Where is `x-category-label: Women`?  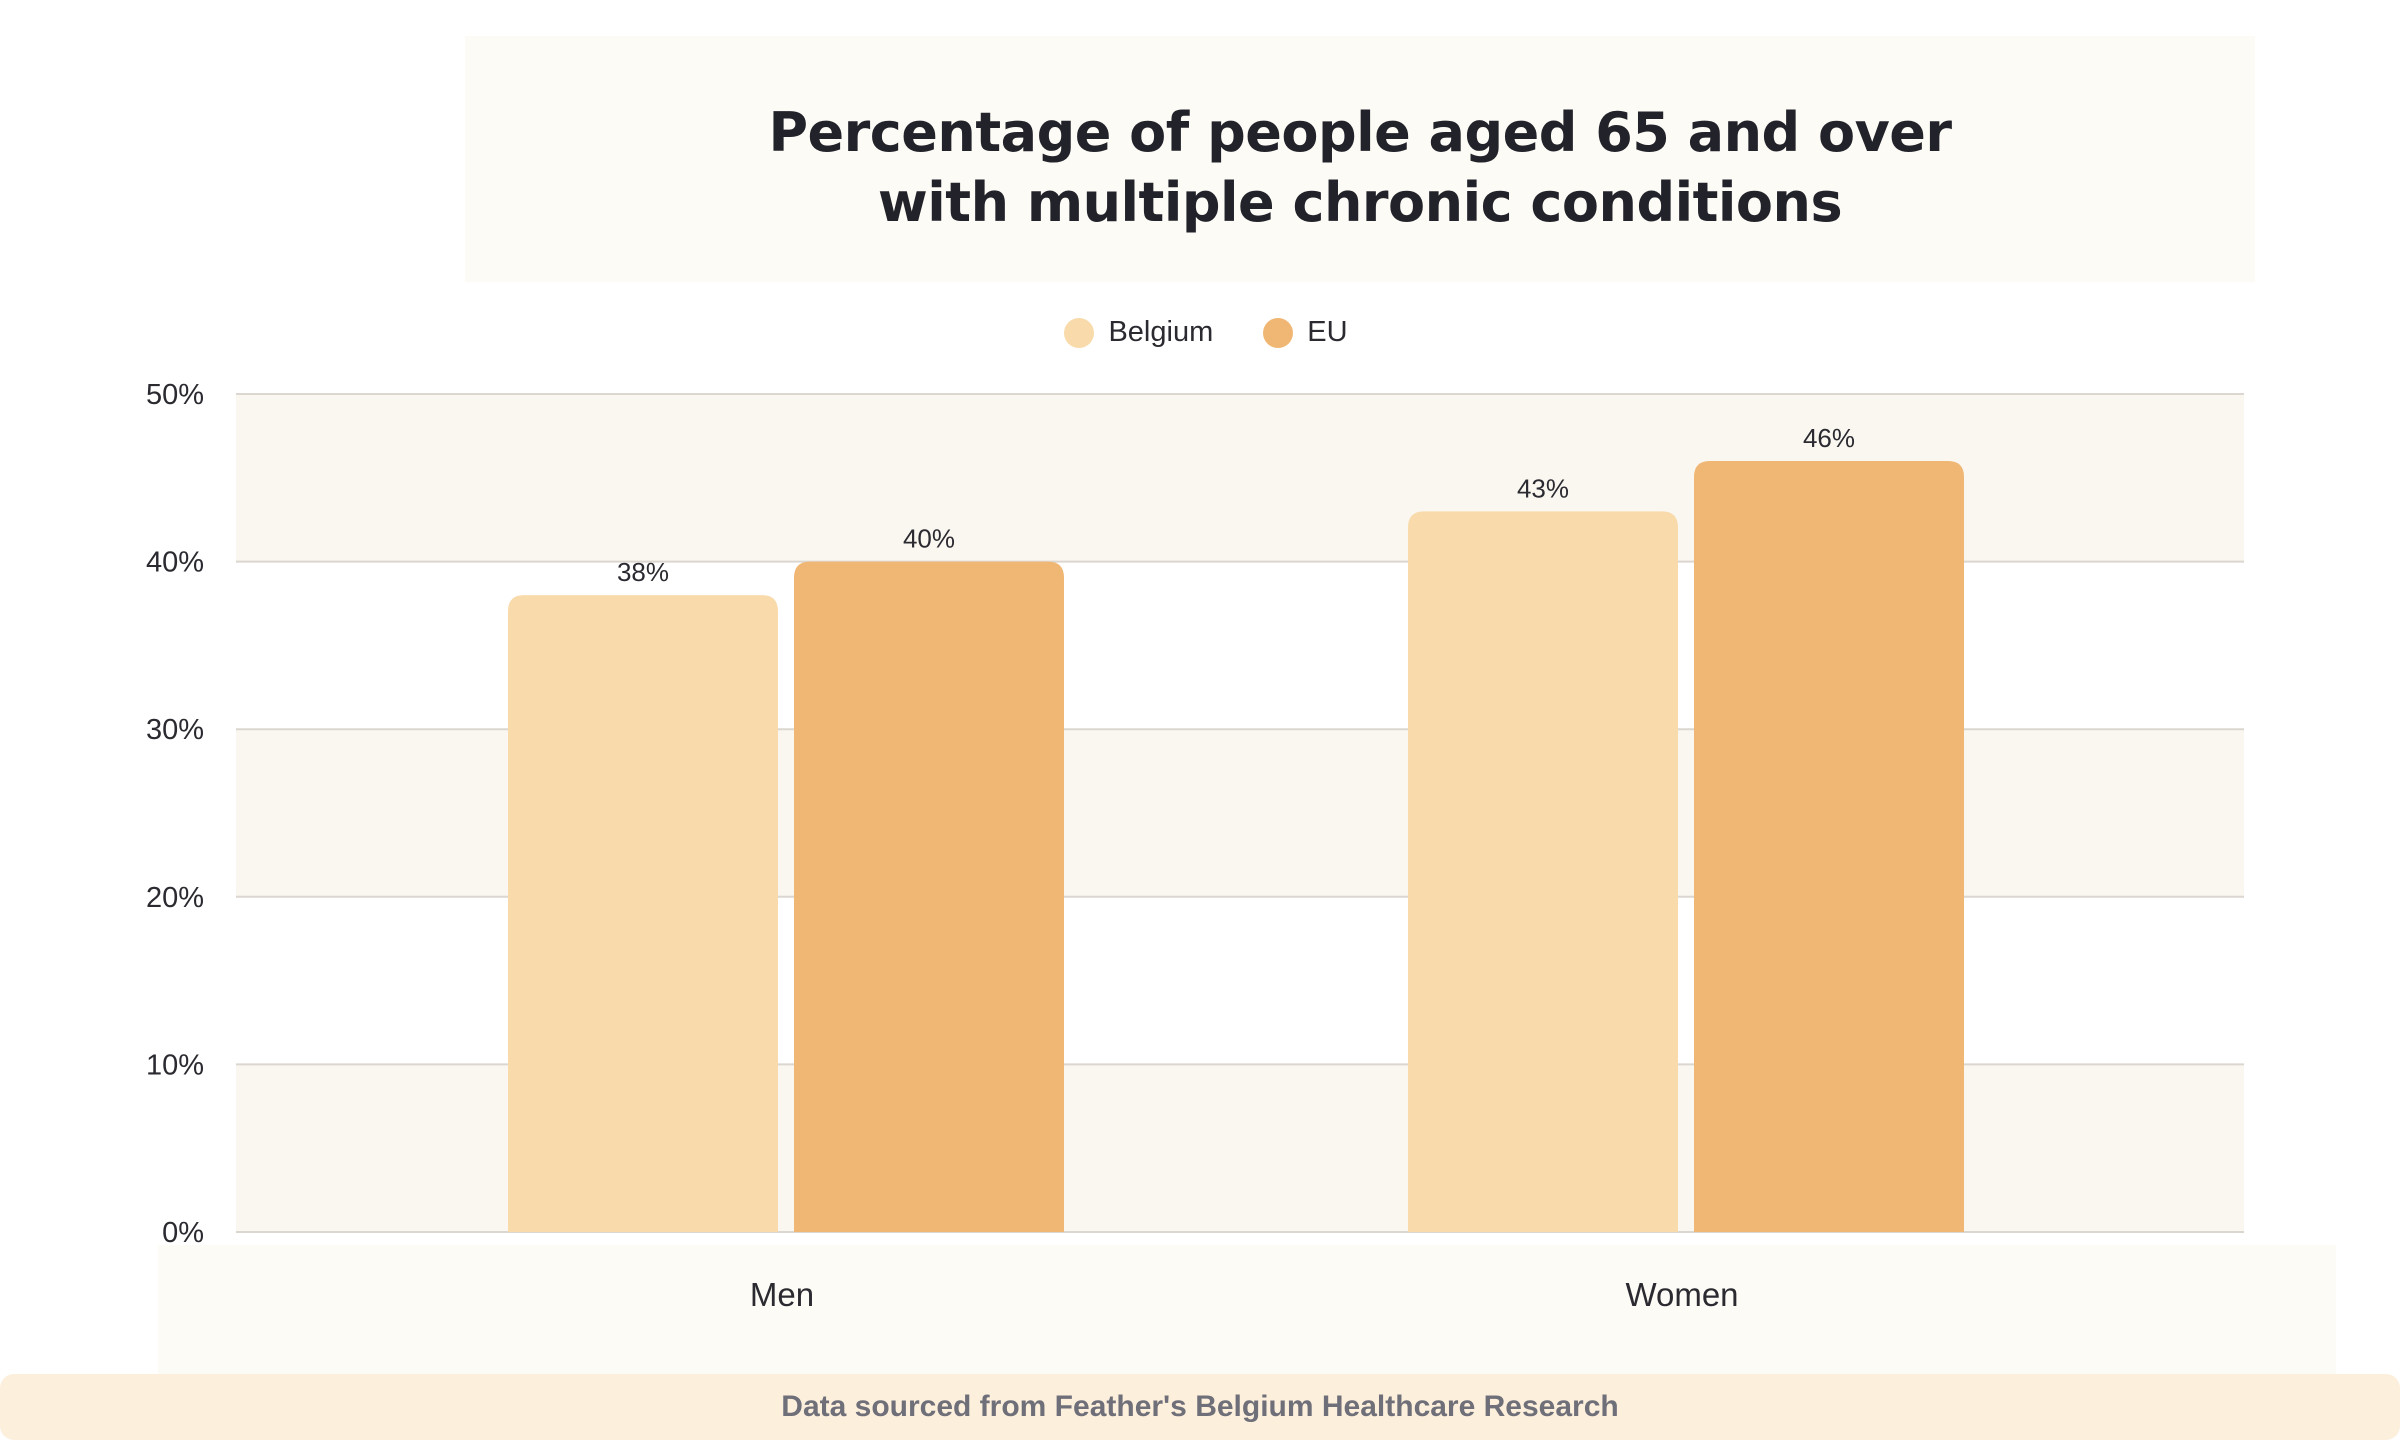
x-category-label: Women is located at coordinates (1681, 1294).